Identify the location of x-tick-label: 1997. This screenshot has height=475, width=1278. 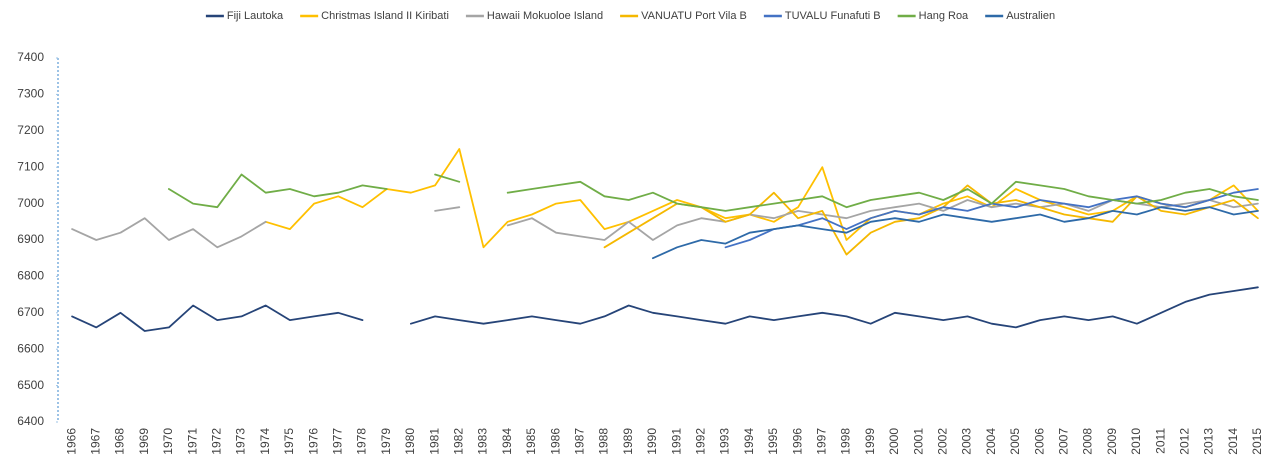
(821, 441).